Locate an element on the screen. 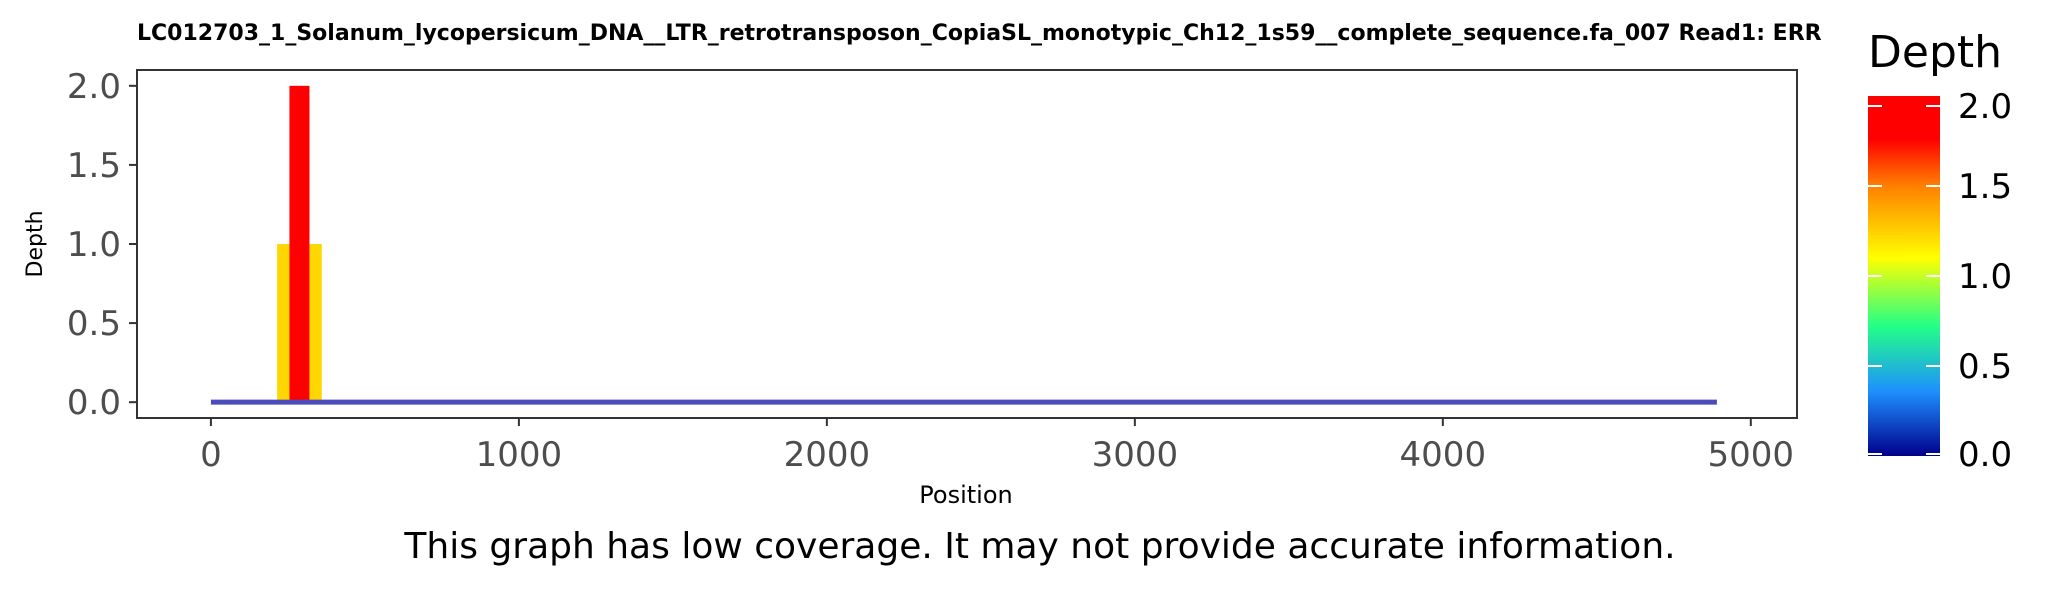  colorbar-ticks: 0.0 0.5 1.0 1.5 2.0 is located at coordinates (1940, 281).